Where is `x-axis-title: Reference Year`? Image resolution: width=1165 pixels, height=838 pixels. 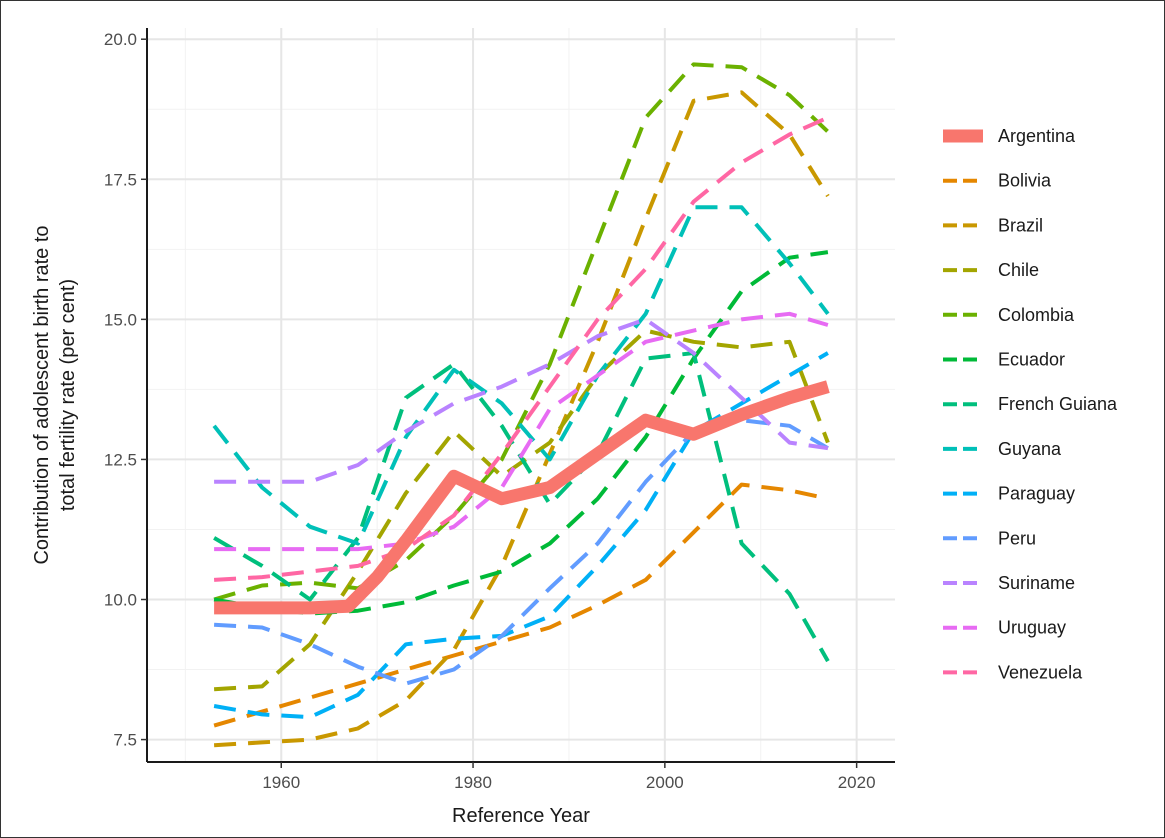 x-axis-title: Reference Year is located at coordinates (521, 816).